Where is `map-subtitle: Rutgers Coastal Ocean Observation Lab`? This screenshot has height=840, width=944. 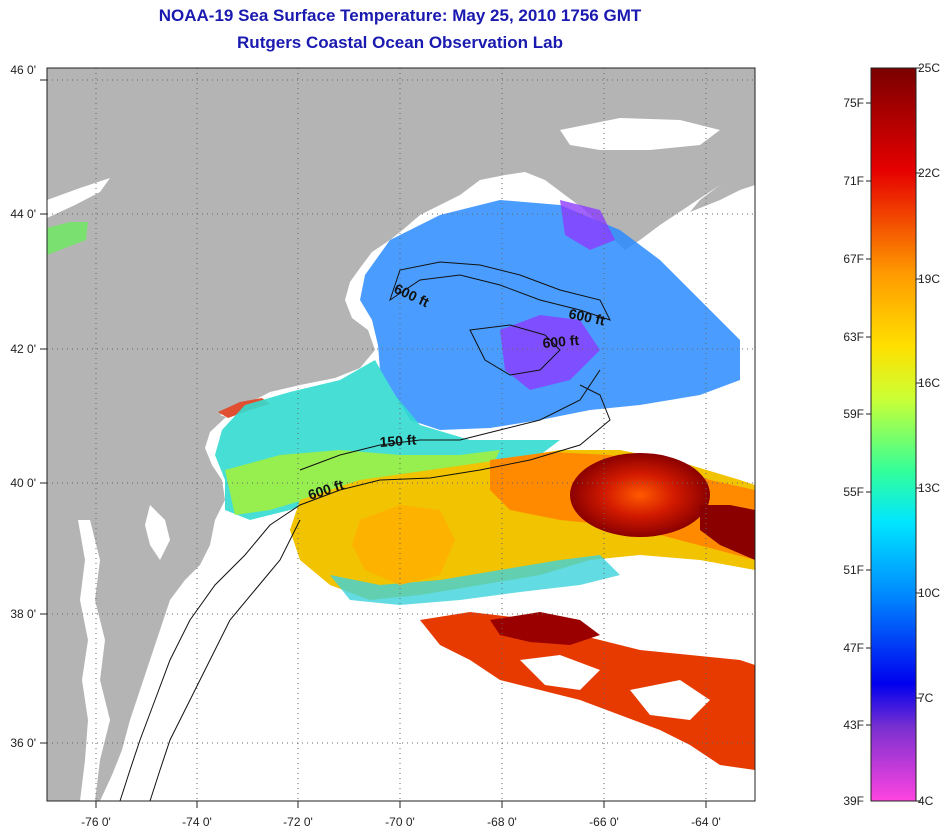
map-subtitle: Rutgers Coastal Ocean Observation Lab is located at coordinates (400, 42).